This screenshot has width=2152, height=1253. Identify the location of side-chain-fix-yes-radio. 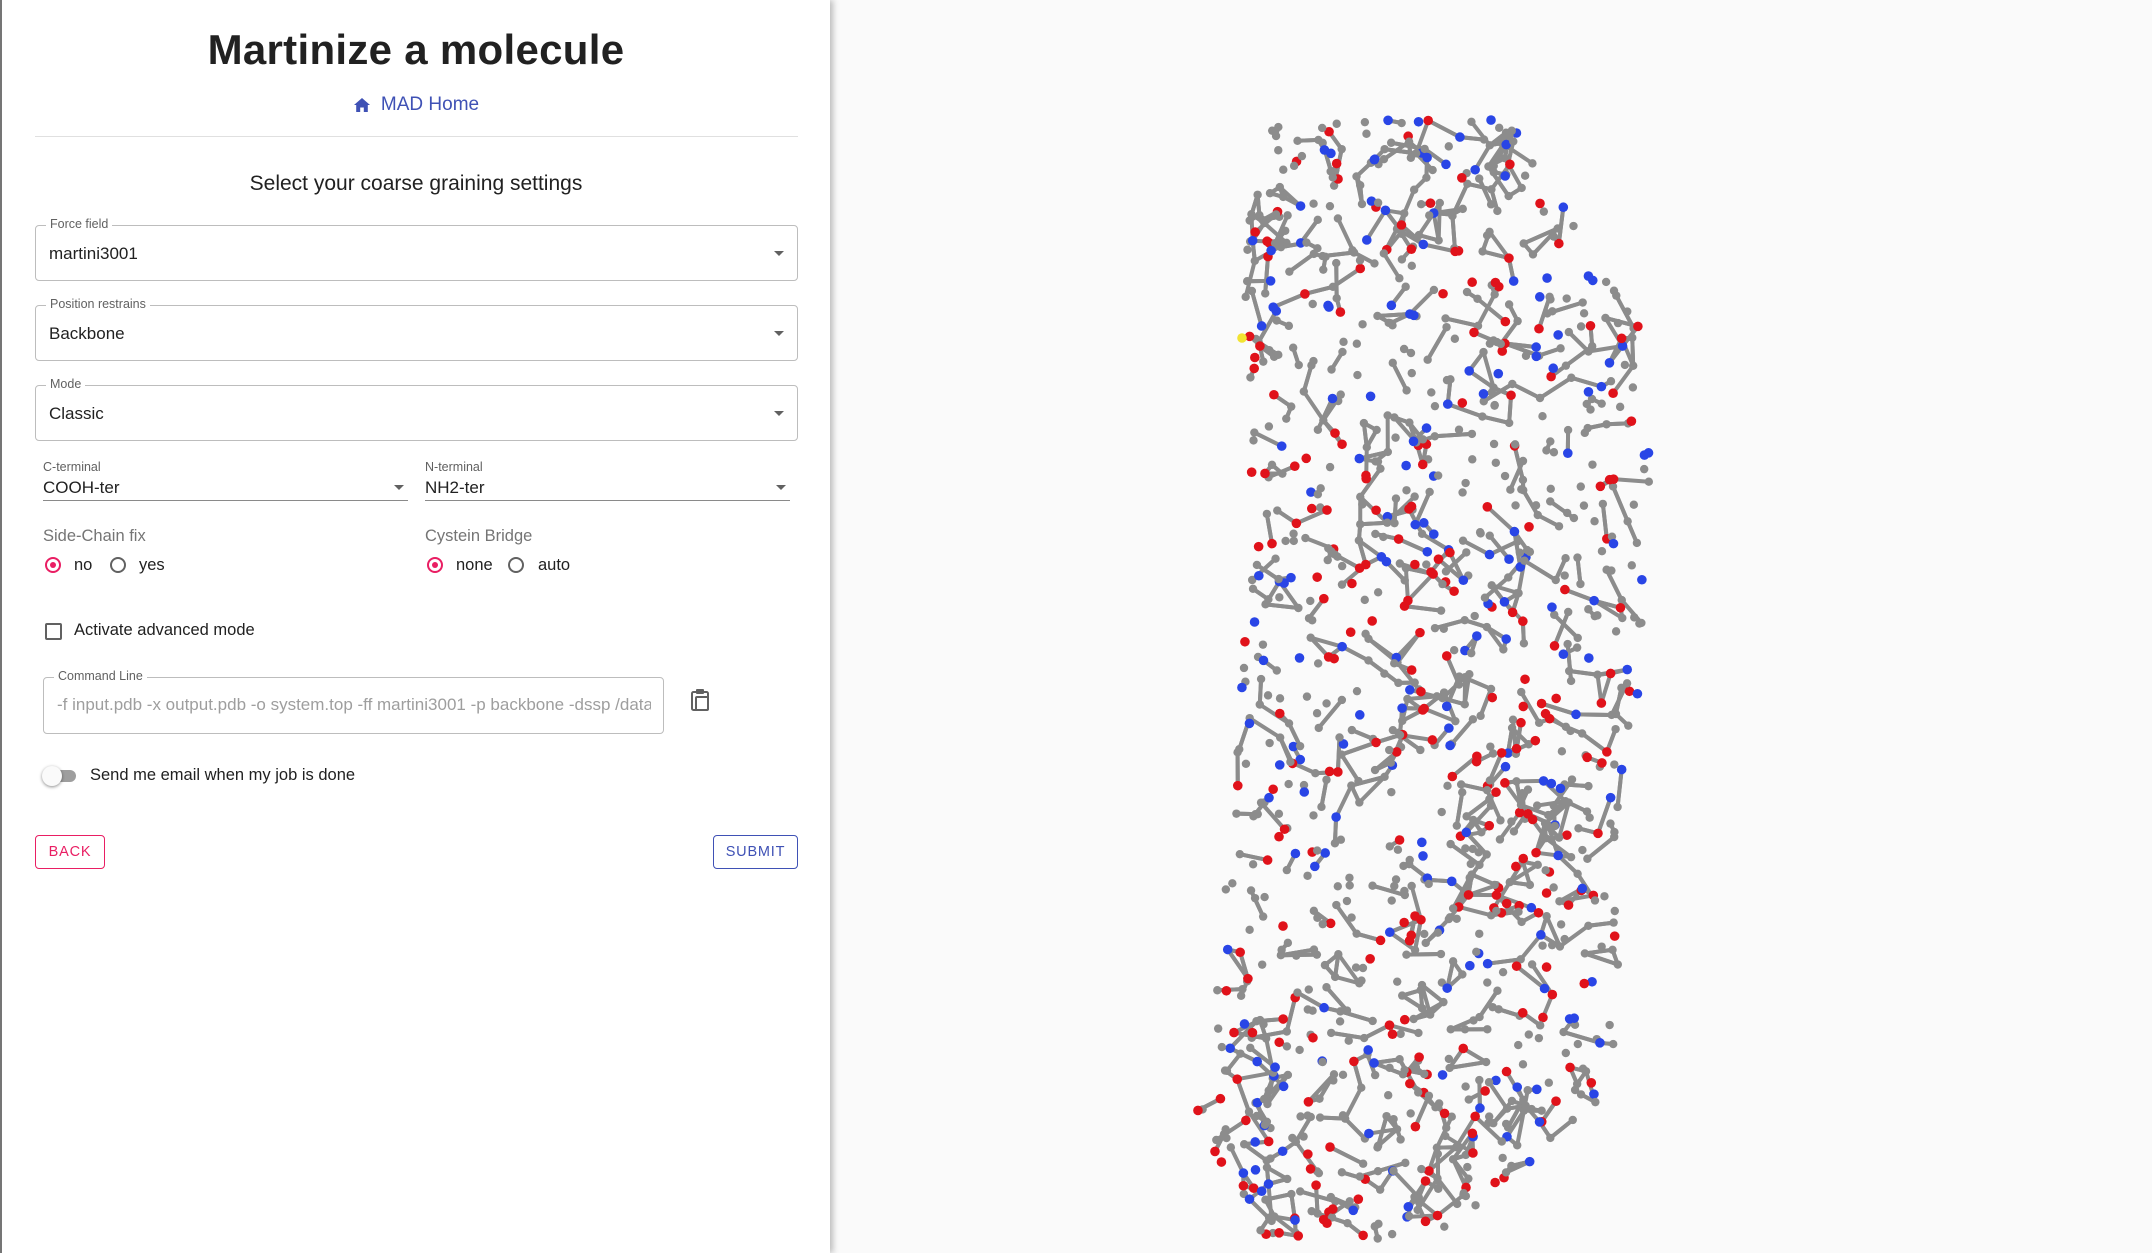
(118, 565).